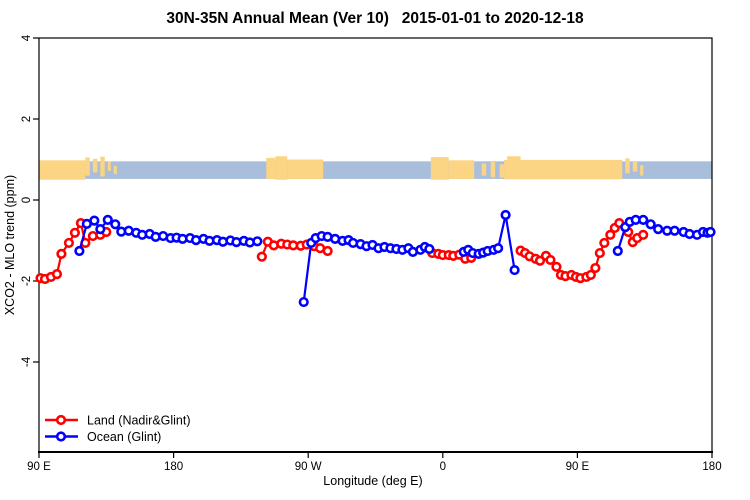 Image resolution: width=750 pixels, height=500 pixels. I want to click on y-tick-label: -4, so click(27, 361).